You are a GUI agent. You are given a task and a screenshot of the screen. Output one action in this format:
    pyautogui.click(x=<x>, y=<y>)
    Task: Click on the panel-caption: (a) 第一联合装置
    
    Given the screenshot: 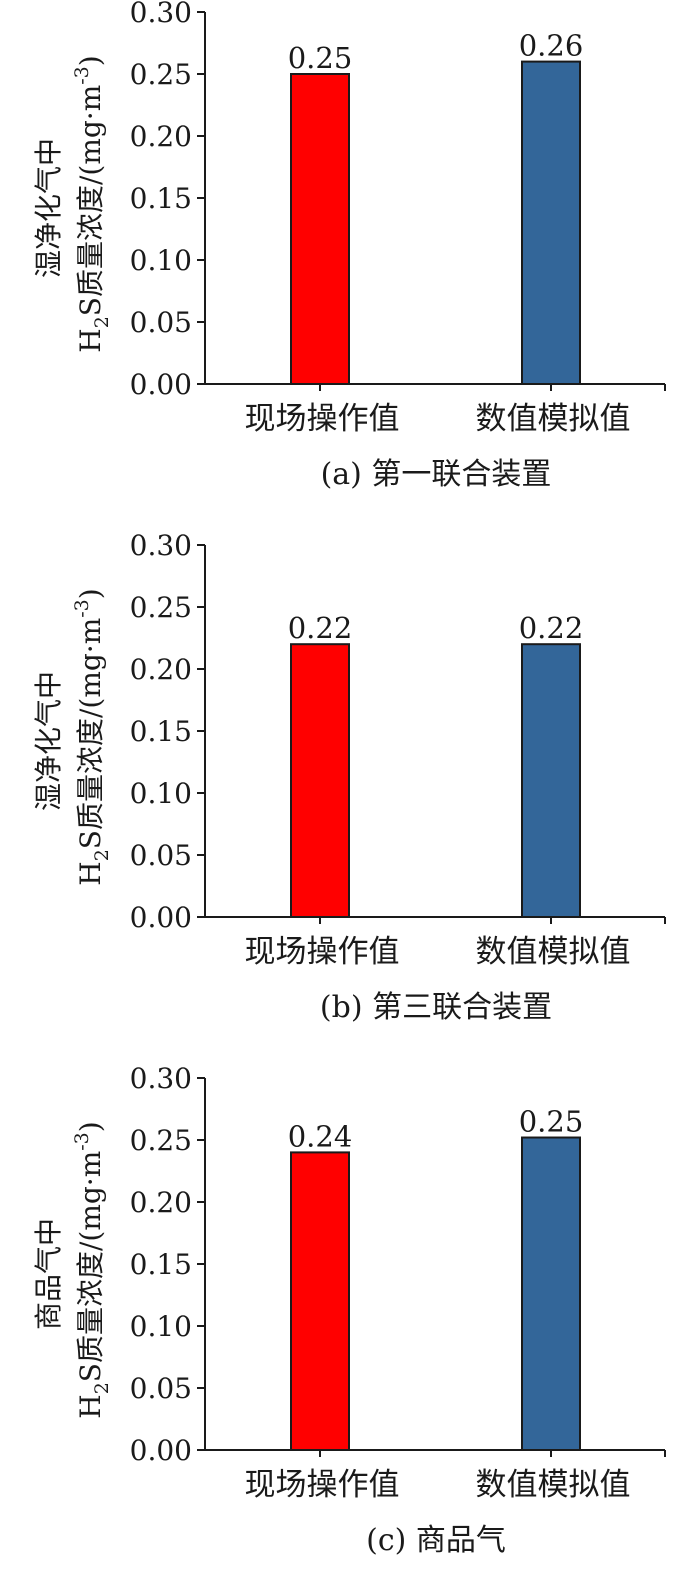 What is the action you would take?
    pyautogui.click(x=436, y=474)
    